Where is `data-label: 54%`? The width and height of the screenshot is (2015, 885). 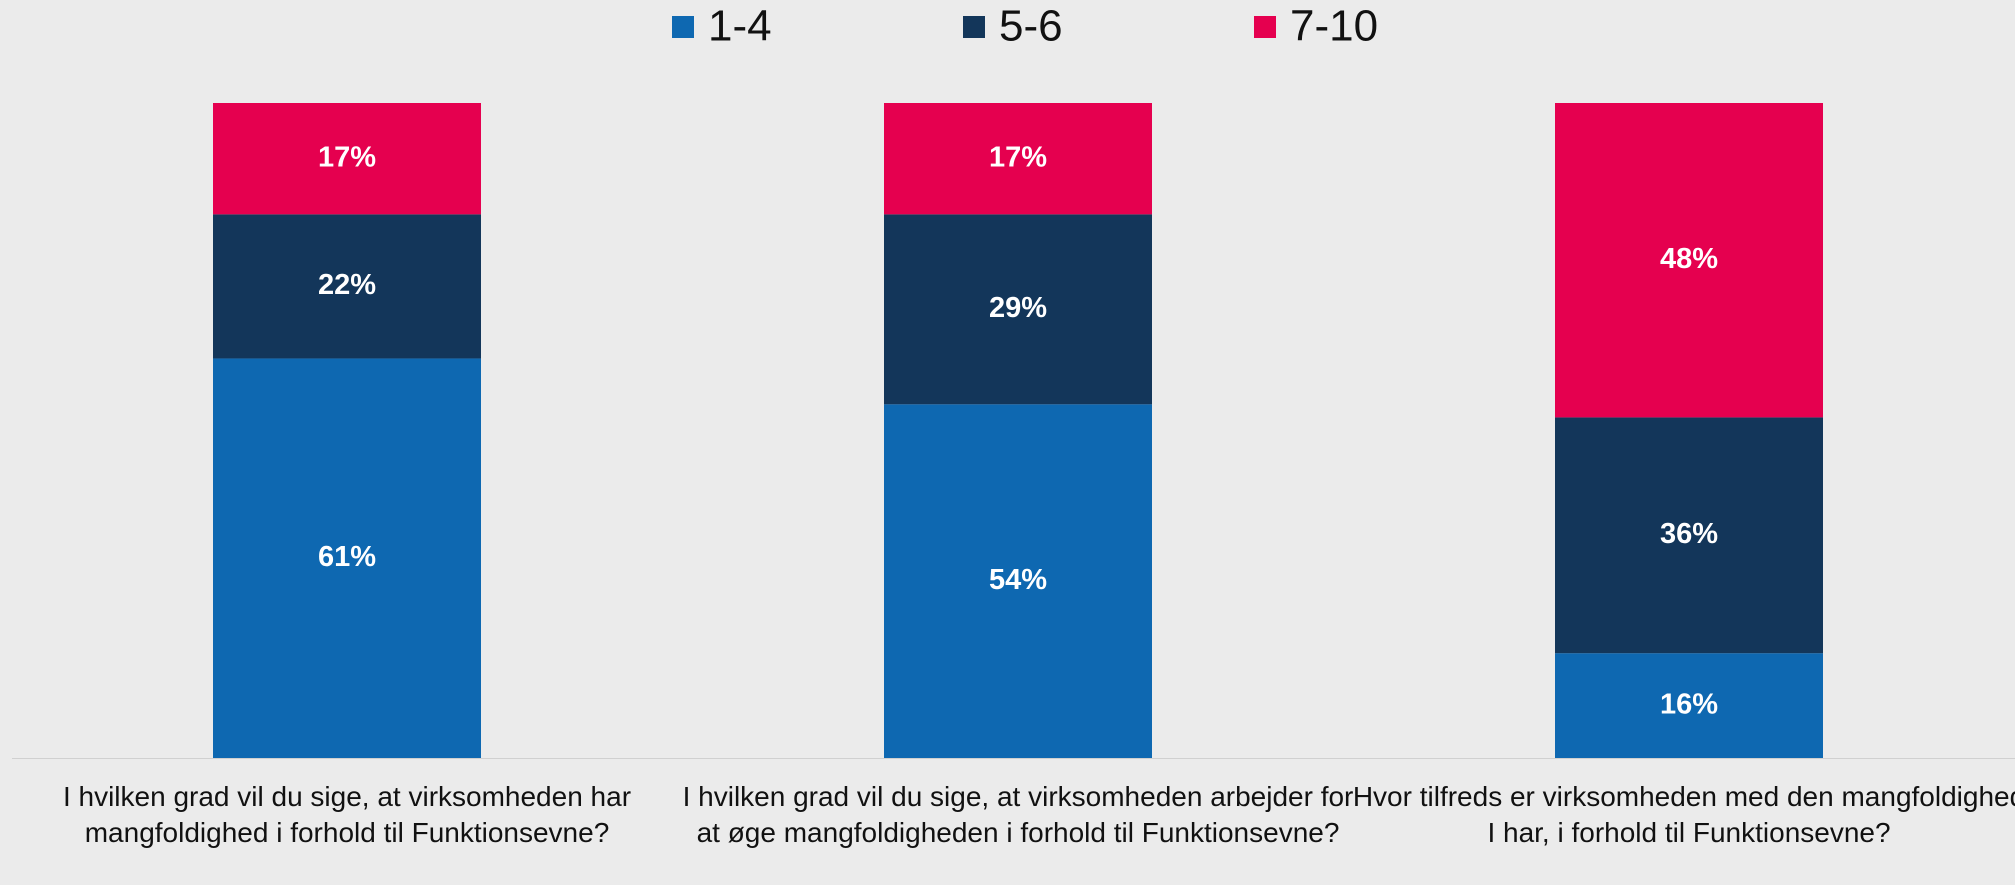
data-label: 54% is located at coordinates (1018, 580).